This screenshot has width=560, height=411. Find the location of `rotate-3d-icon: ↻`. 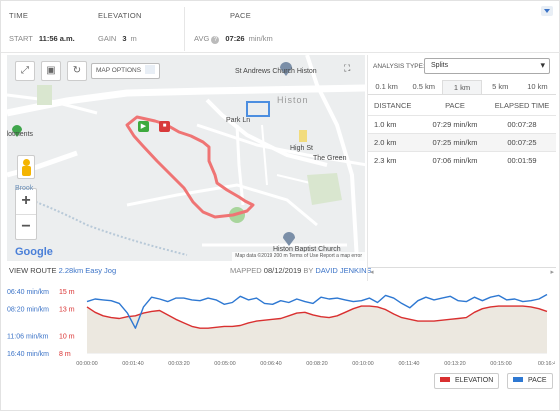

rotate-3d-icon: ↻ is located at coordinates (77, 71).